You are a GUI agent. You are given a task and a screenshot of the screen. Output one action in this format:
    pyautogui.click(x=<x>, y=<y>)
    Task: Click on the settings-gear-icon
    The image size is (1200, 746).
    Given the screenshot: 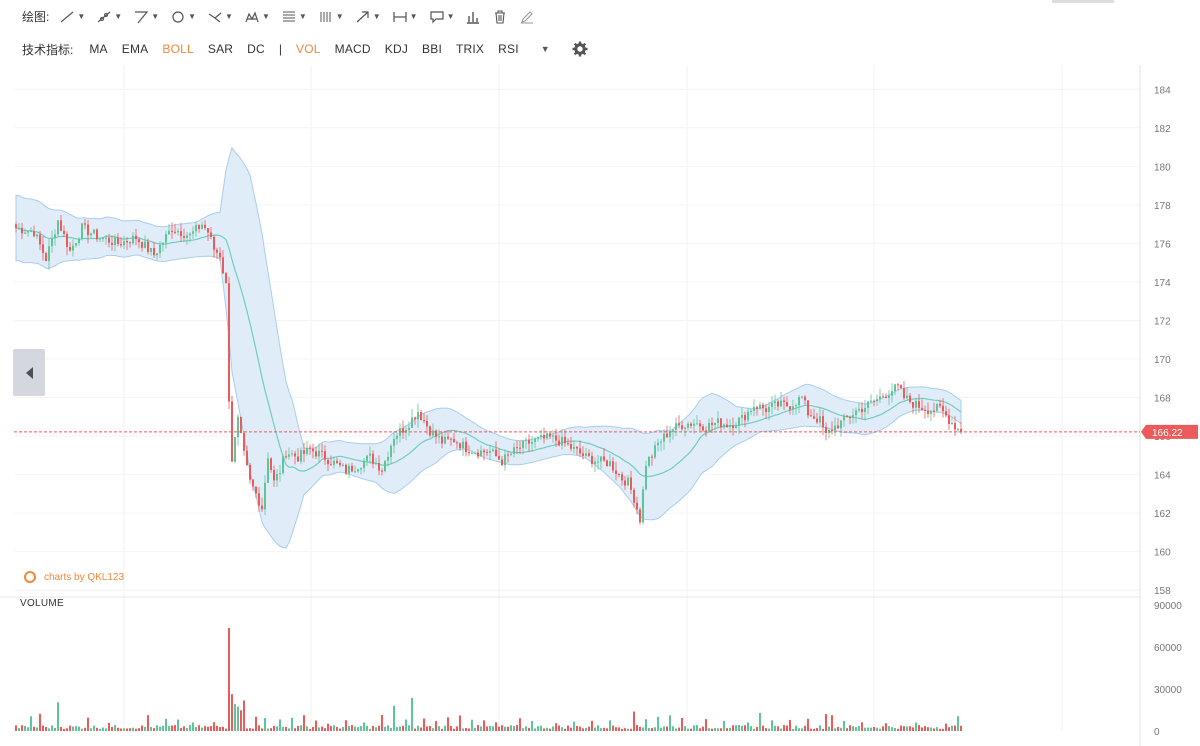 What is the action you would take?
    pyautogui.click(x=580, y=49)
    